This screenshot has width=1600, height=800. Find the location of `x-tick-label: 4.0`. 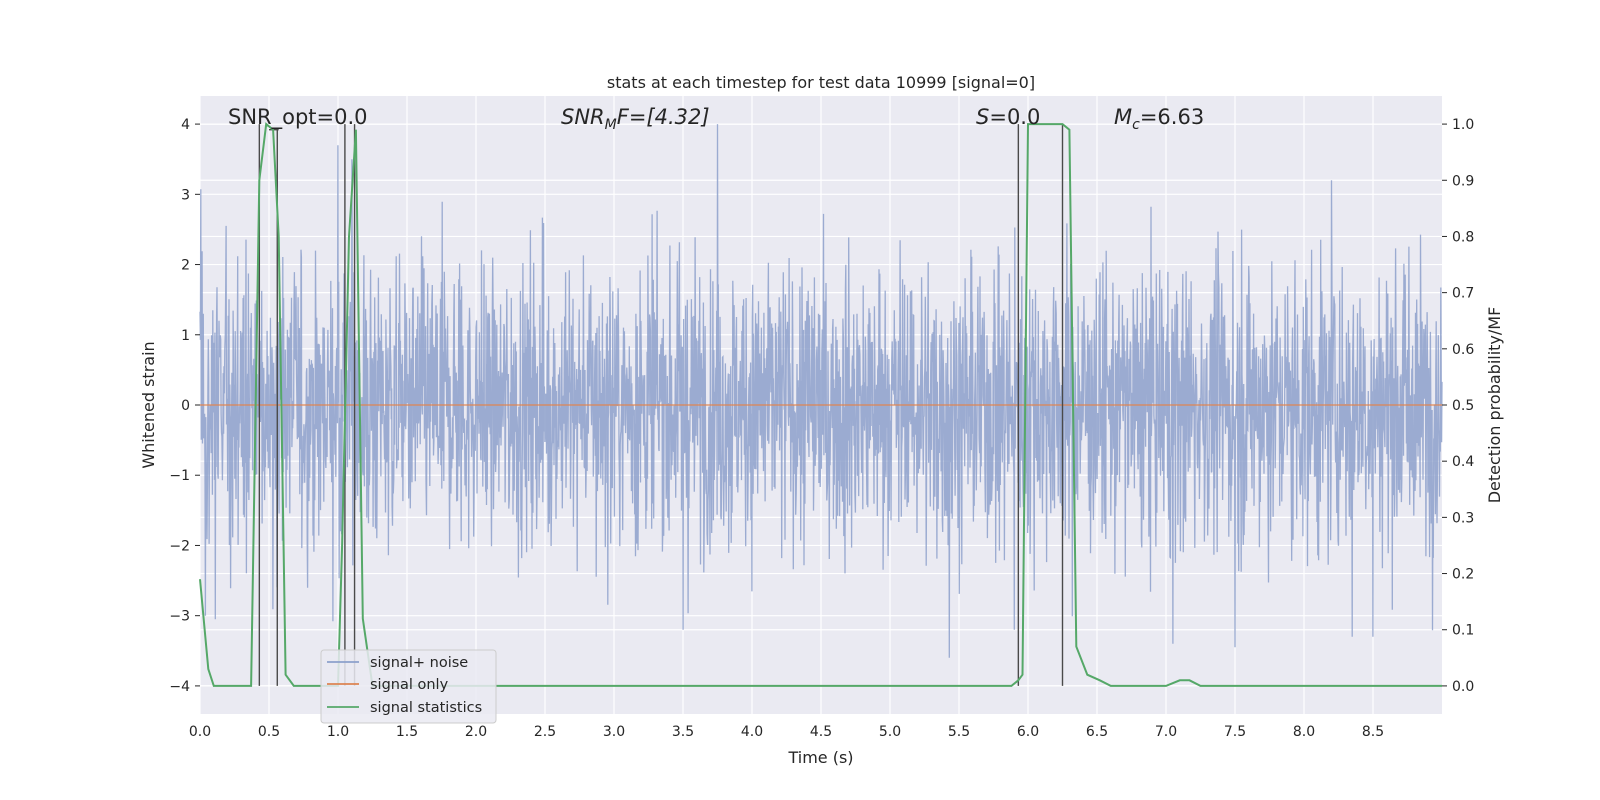

x-tick-label: 4.0 is located at coordinates (752, 732).